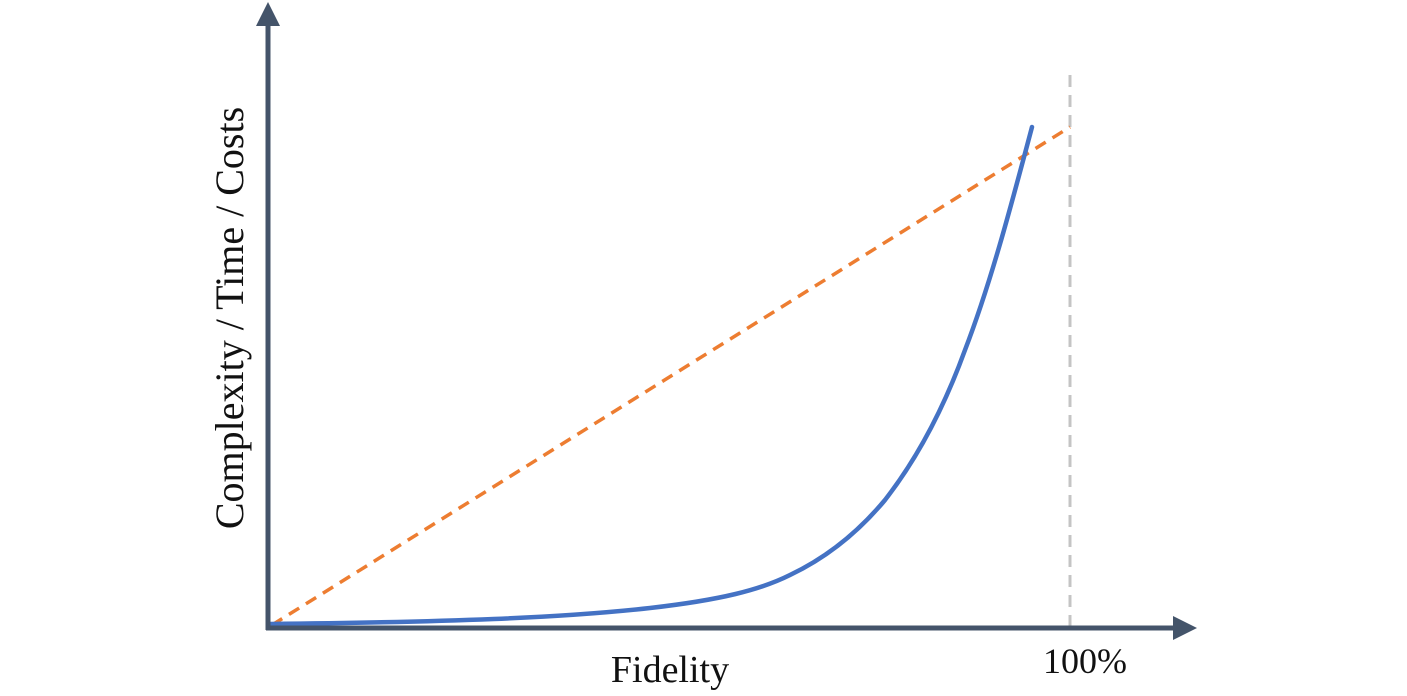  What do you see at coordinates (670, 670) in the screenshot?
I see `x-axis-label: Fidelity` at bounding box center [670, 670].